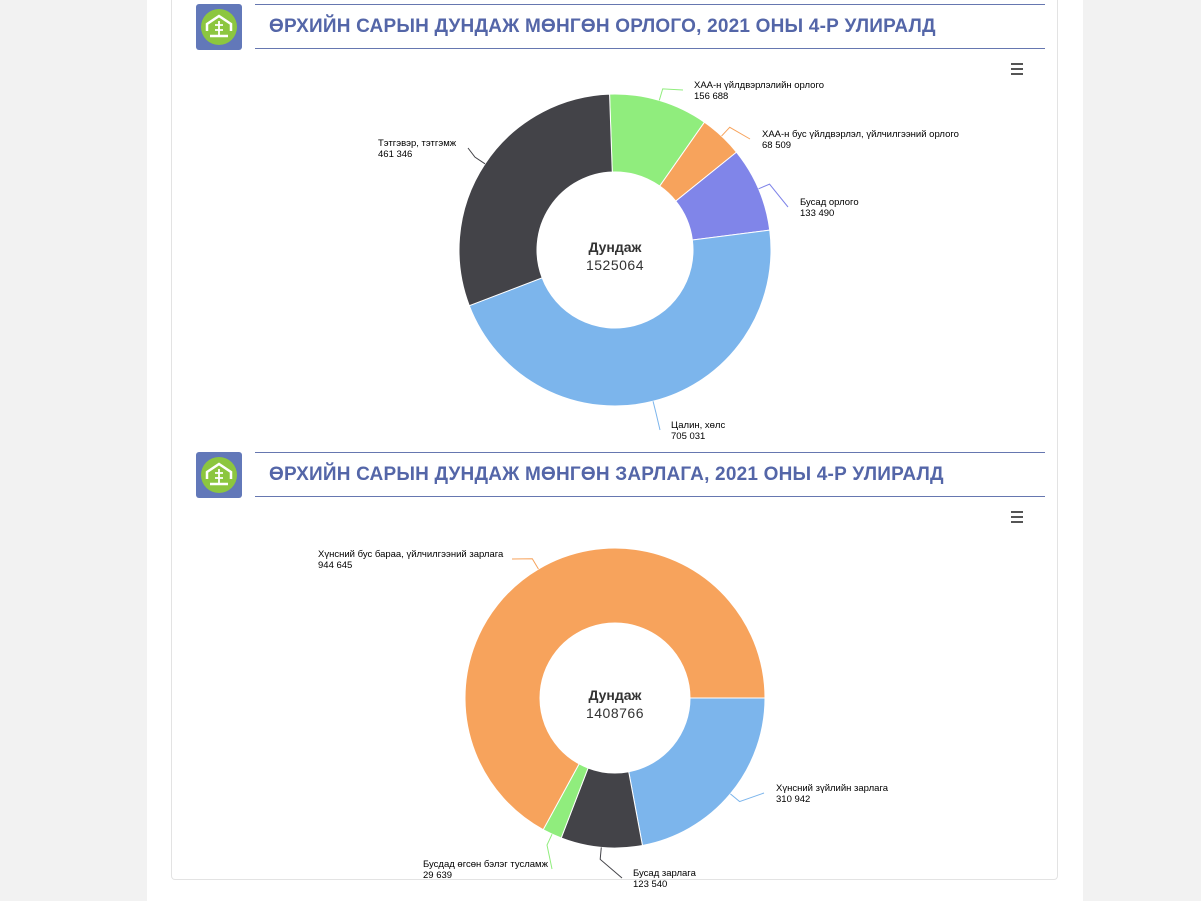  I want to click on slice-name-label: ХАА-н үйлдвэрлэлийн орлого, so click(759, 85).